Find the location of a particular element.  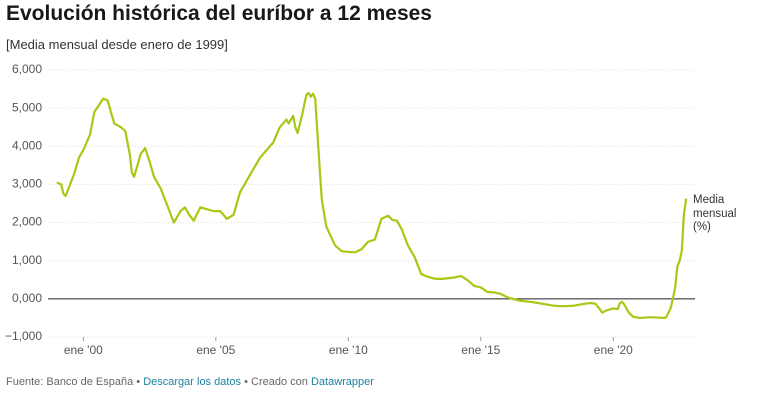

y-tick-label: 1,000 is located at coordinates (27, 260).